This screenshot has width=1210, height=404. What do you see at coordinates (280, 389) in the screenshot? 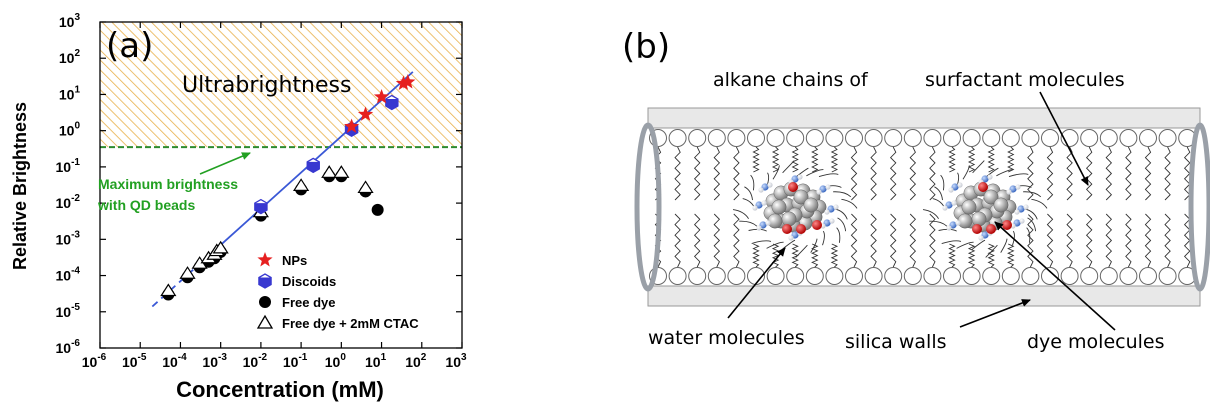
I see `x-axis-label: Concentration (mM)` at bounding box center [280, 389].